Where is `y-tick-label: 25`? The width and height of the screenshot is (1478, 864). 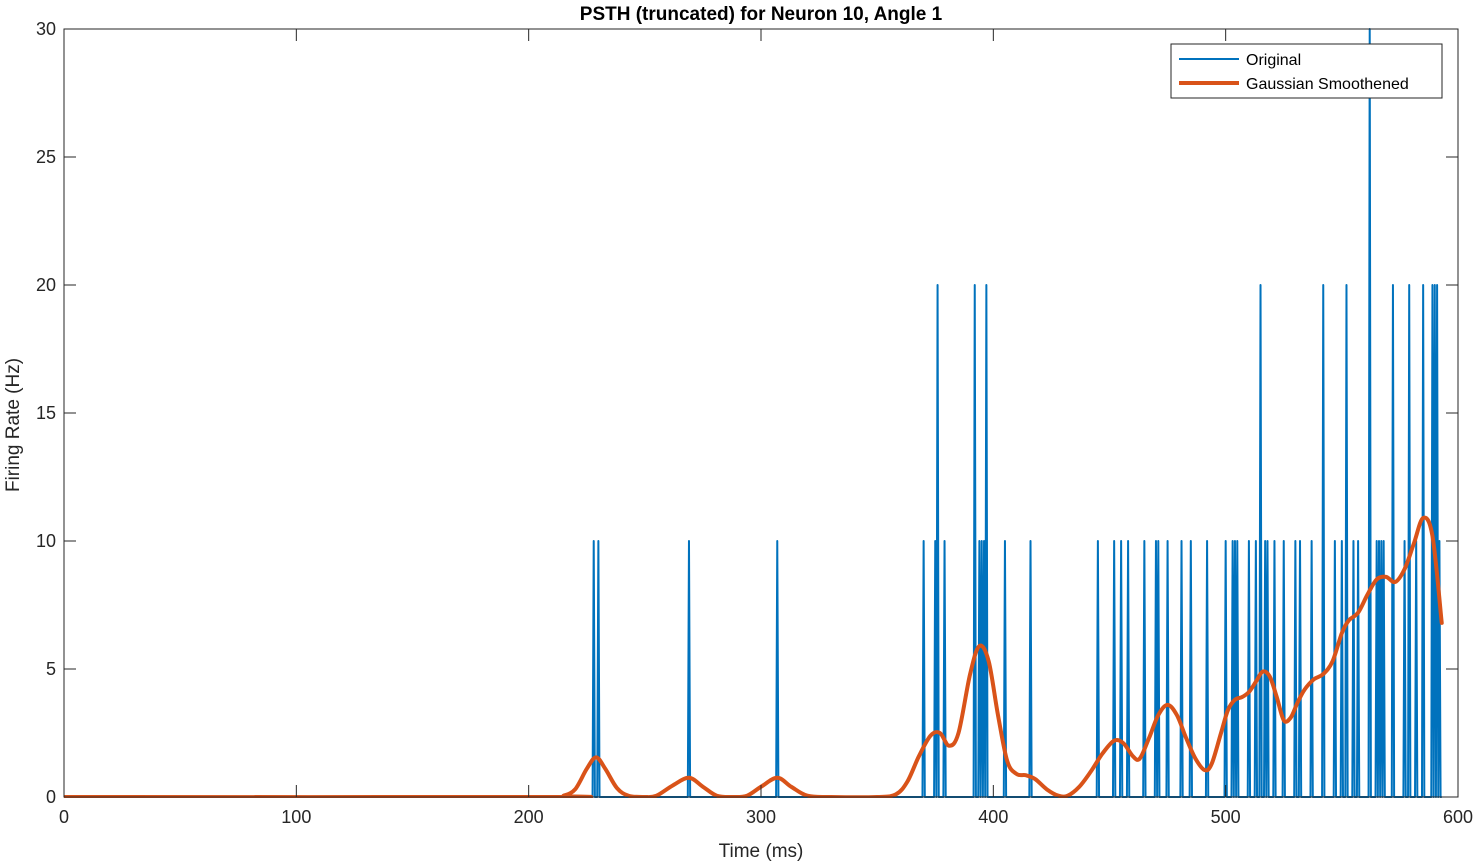
y-tick-label: 25 is located at coordinates (46, 157).